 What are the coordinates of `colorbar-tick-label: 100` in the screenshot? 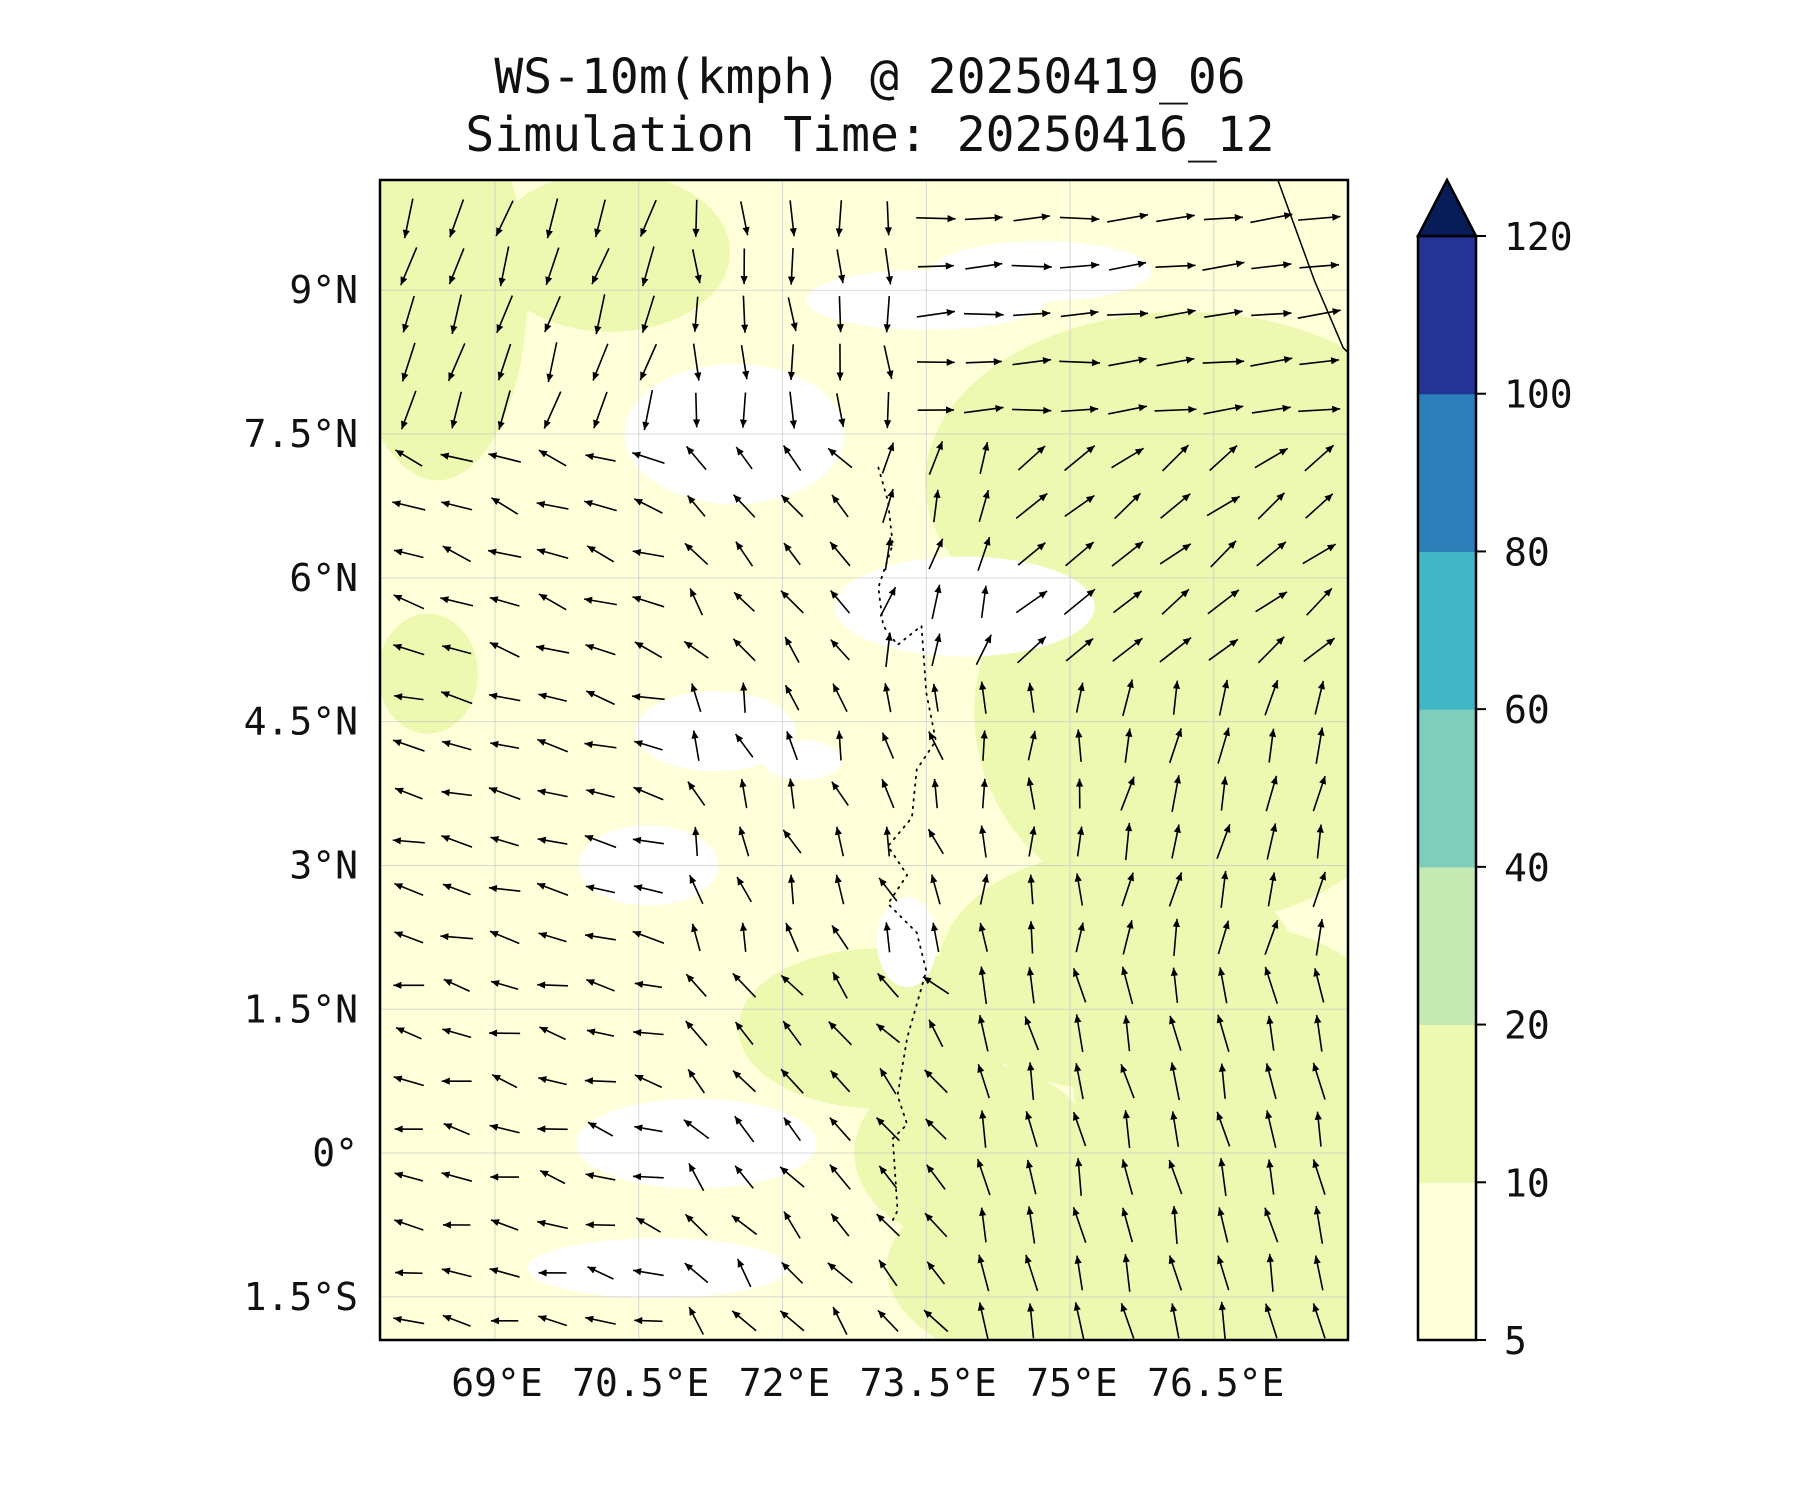 It's located at (1538, 395).